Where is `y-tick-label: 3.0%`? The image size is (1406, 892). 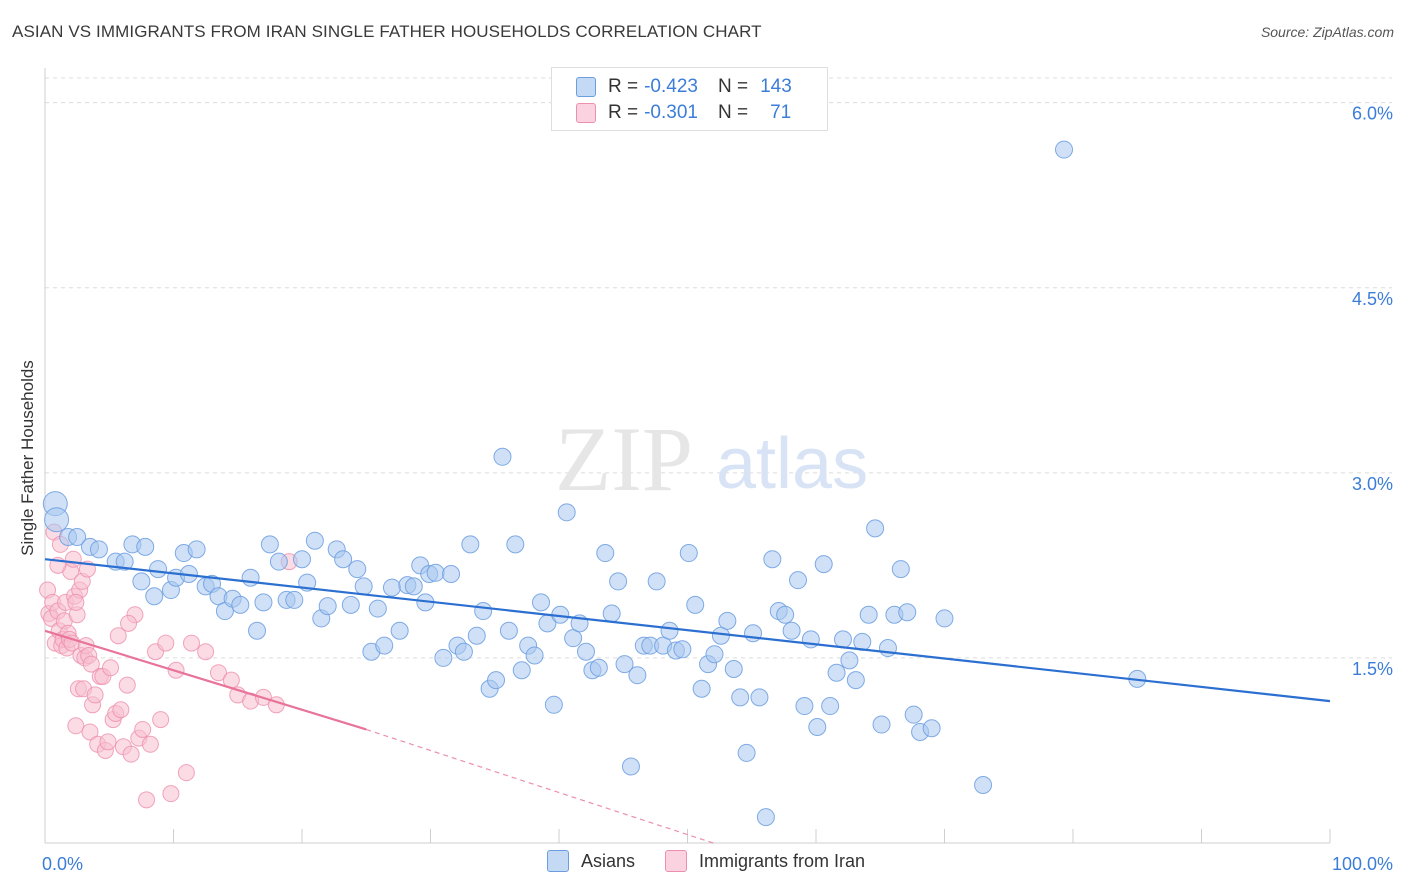
y-tick-label: 3.0% is located at coordinates (1372, 484).